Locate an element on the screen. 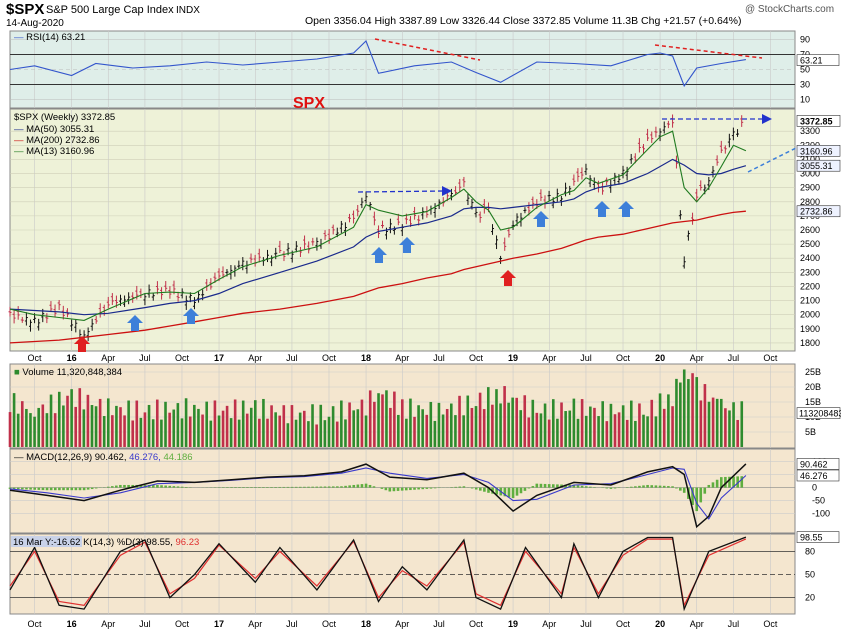 This screenshot has width=841, height=639. stoch-tick-label: 50 is located at coordinates (810, 575).